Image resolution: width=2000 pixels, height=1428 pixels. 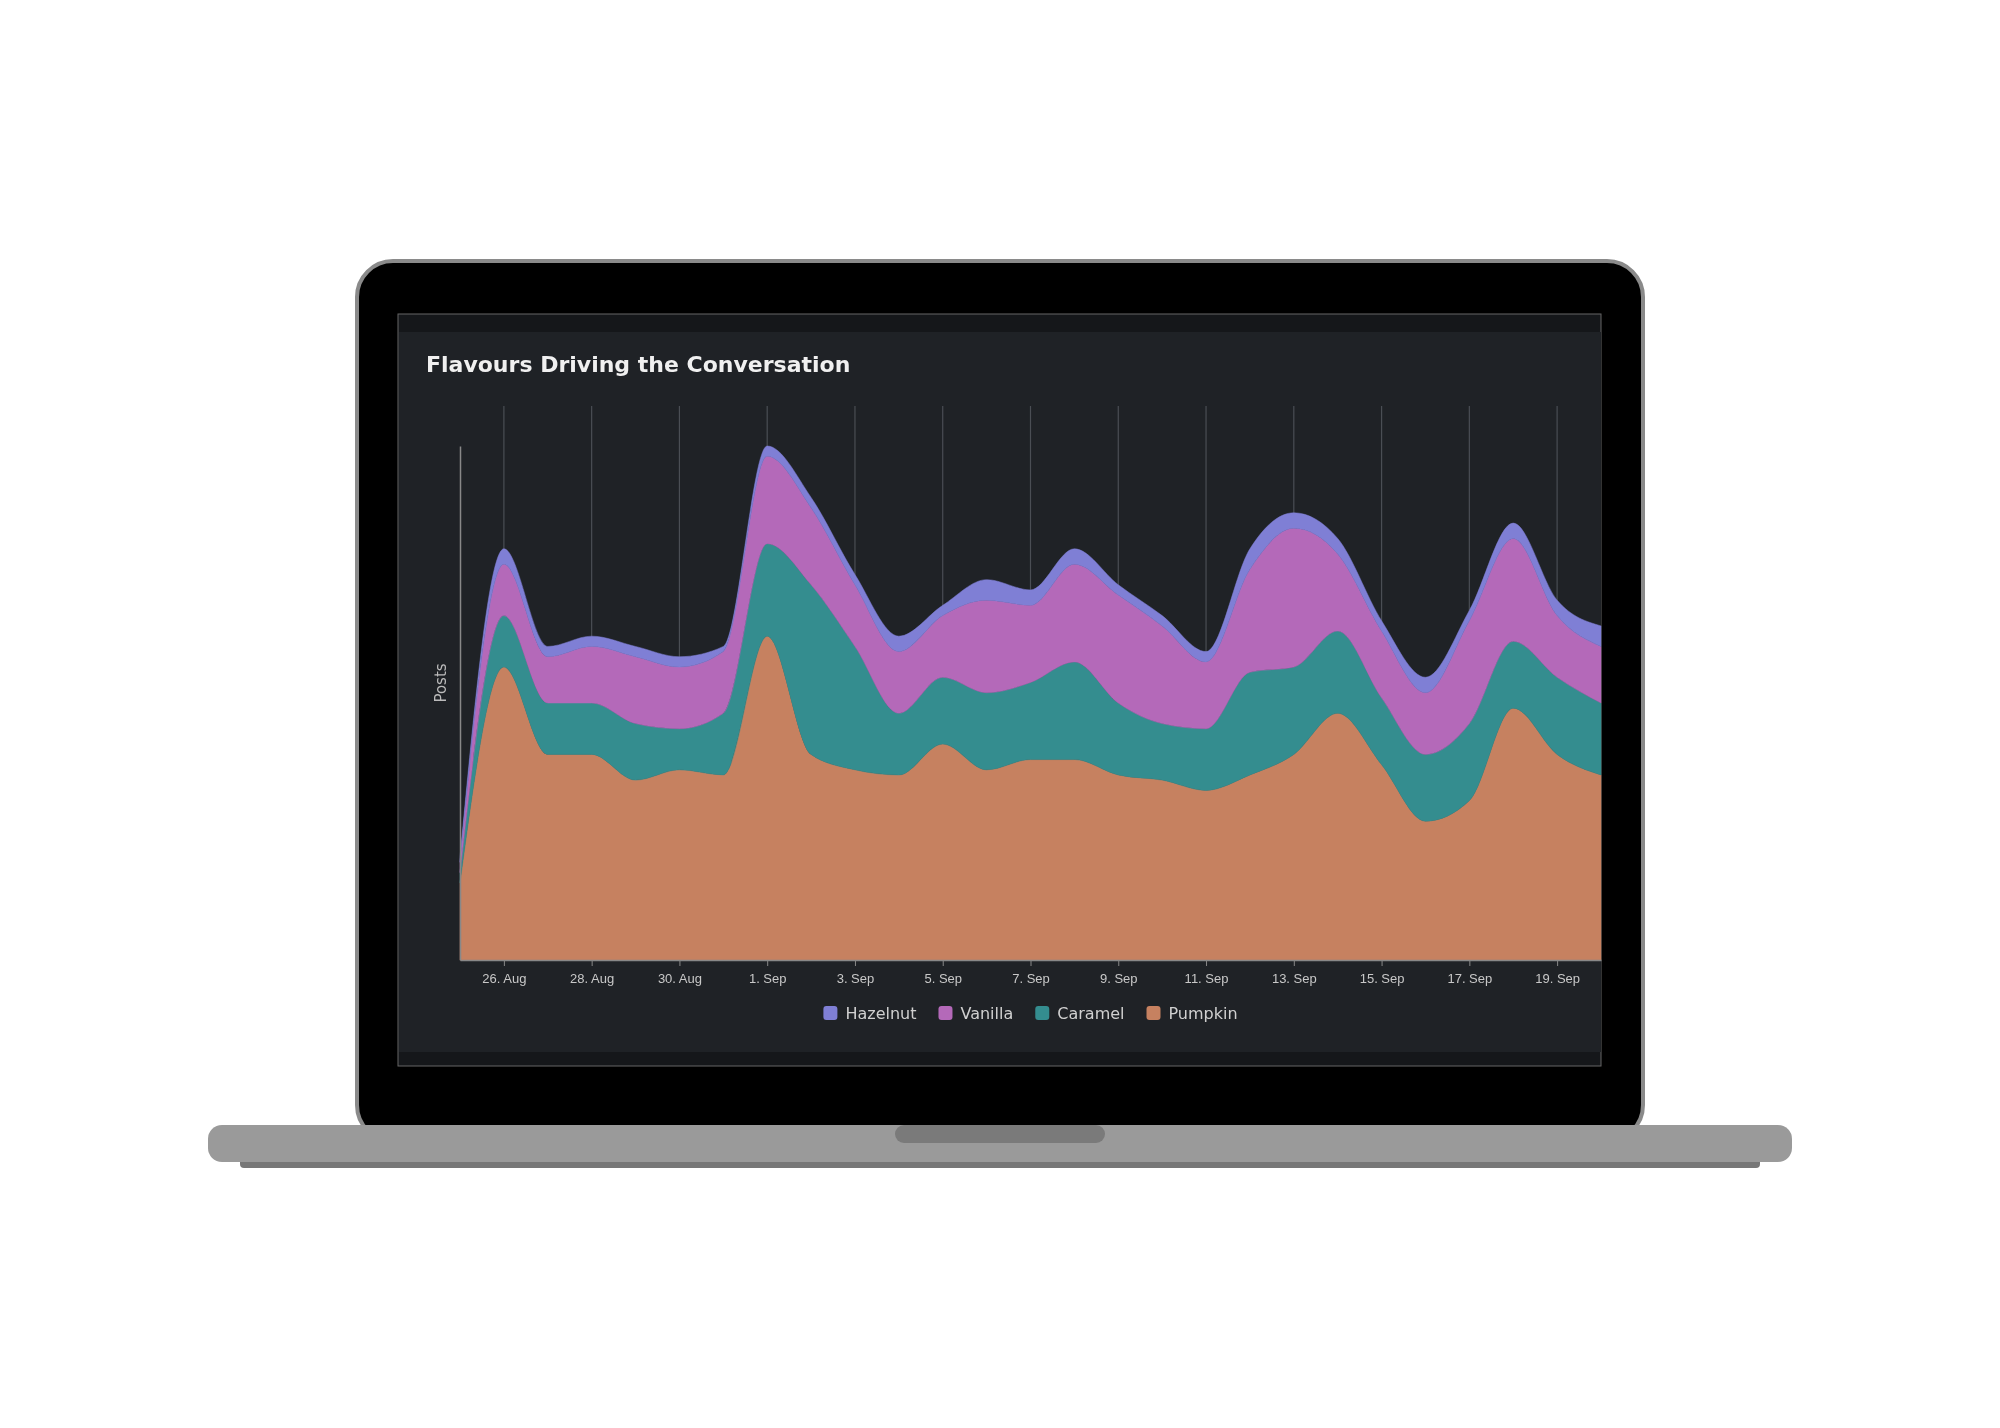 I want to click on x-tick-label: 11. Sep, so click(x=1206, y=979).